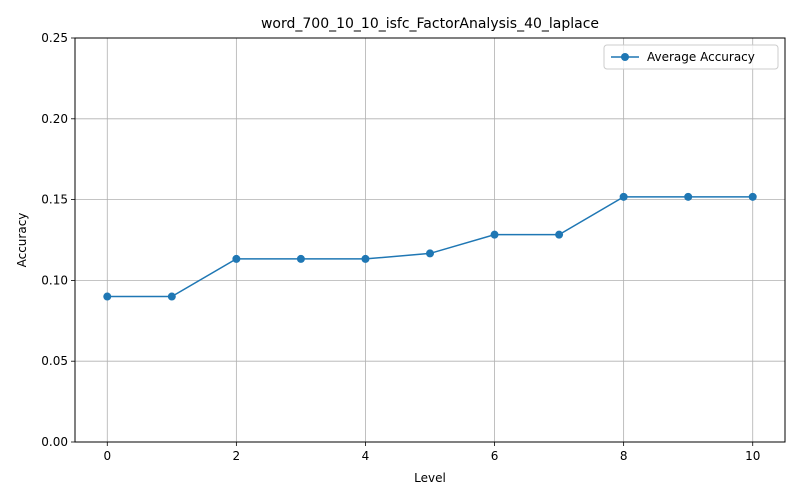 Image resolution: width=800 pixels, height=500 pixels. I want to click on legend-entry-average-accuracy: Average Accuracy, so click(701, 57).